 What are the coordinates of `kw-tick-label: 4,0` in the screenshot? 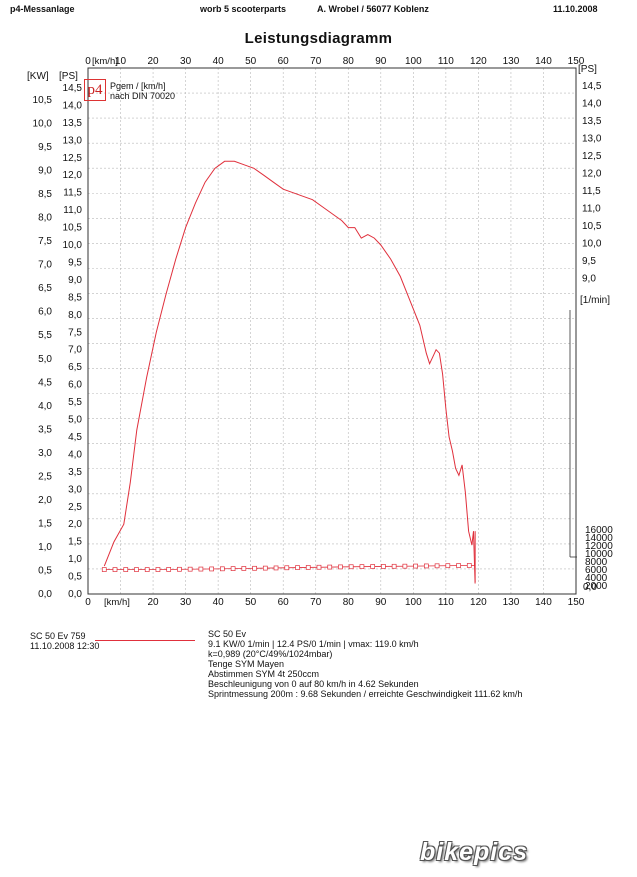 It's located at (45, 406).